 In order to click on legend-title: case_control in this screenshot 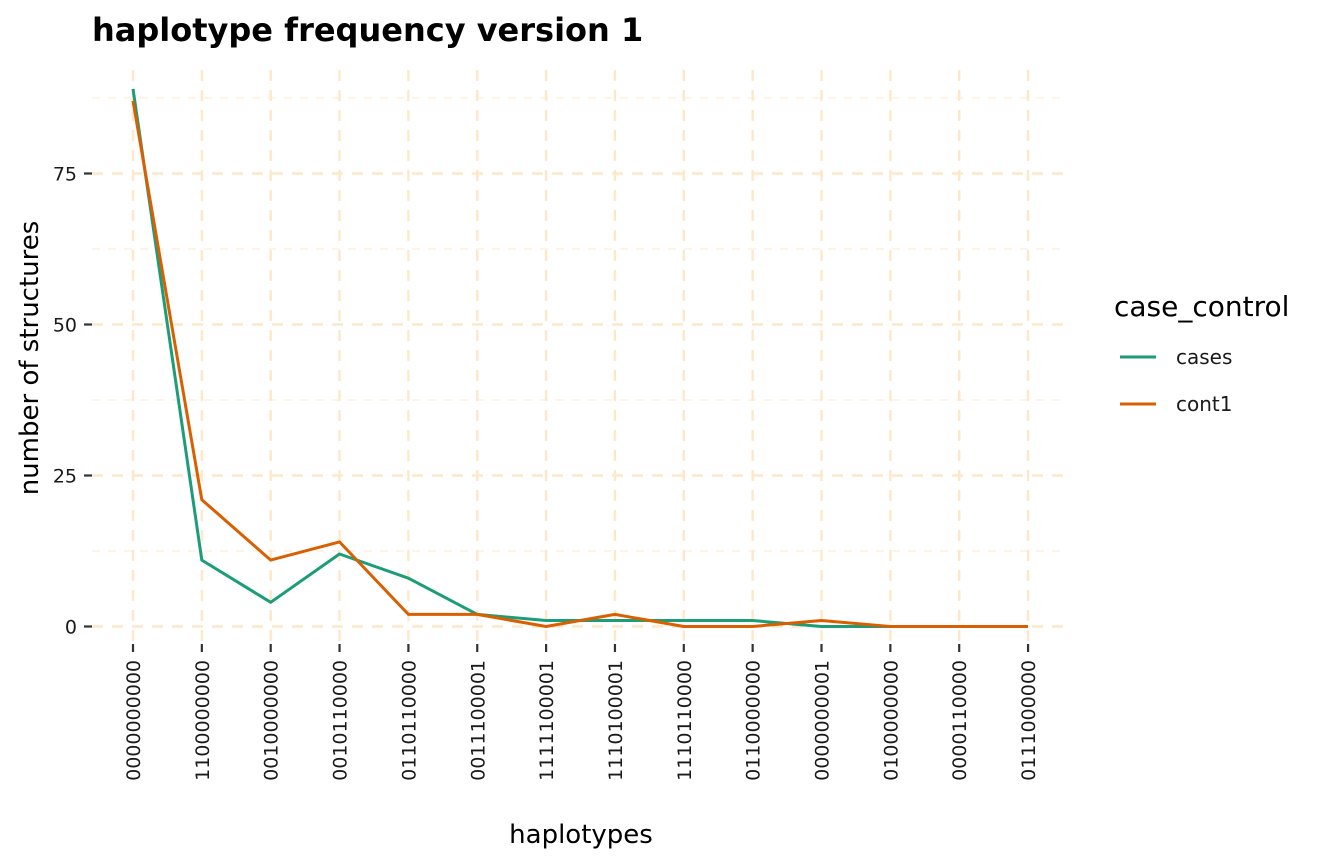, I will do `click(1201, 306)`.